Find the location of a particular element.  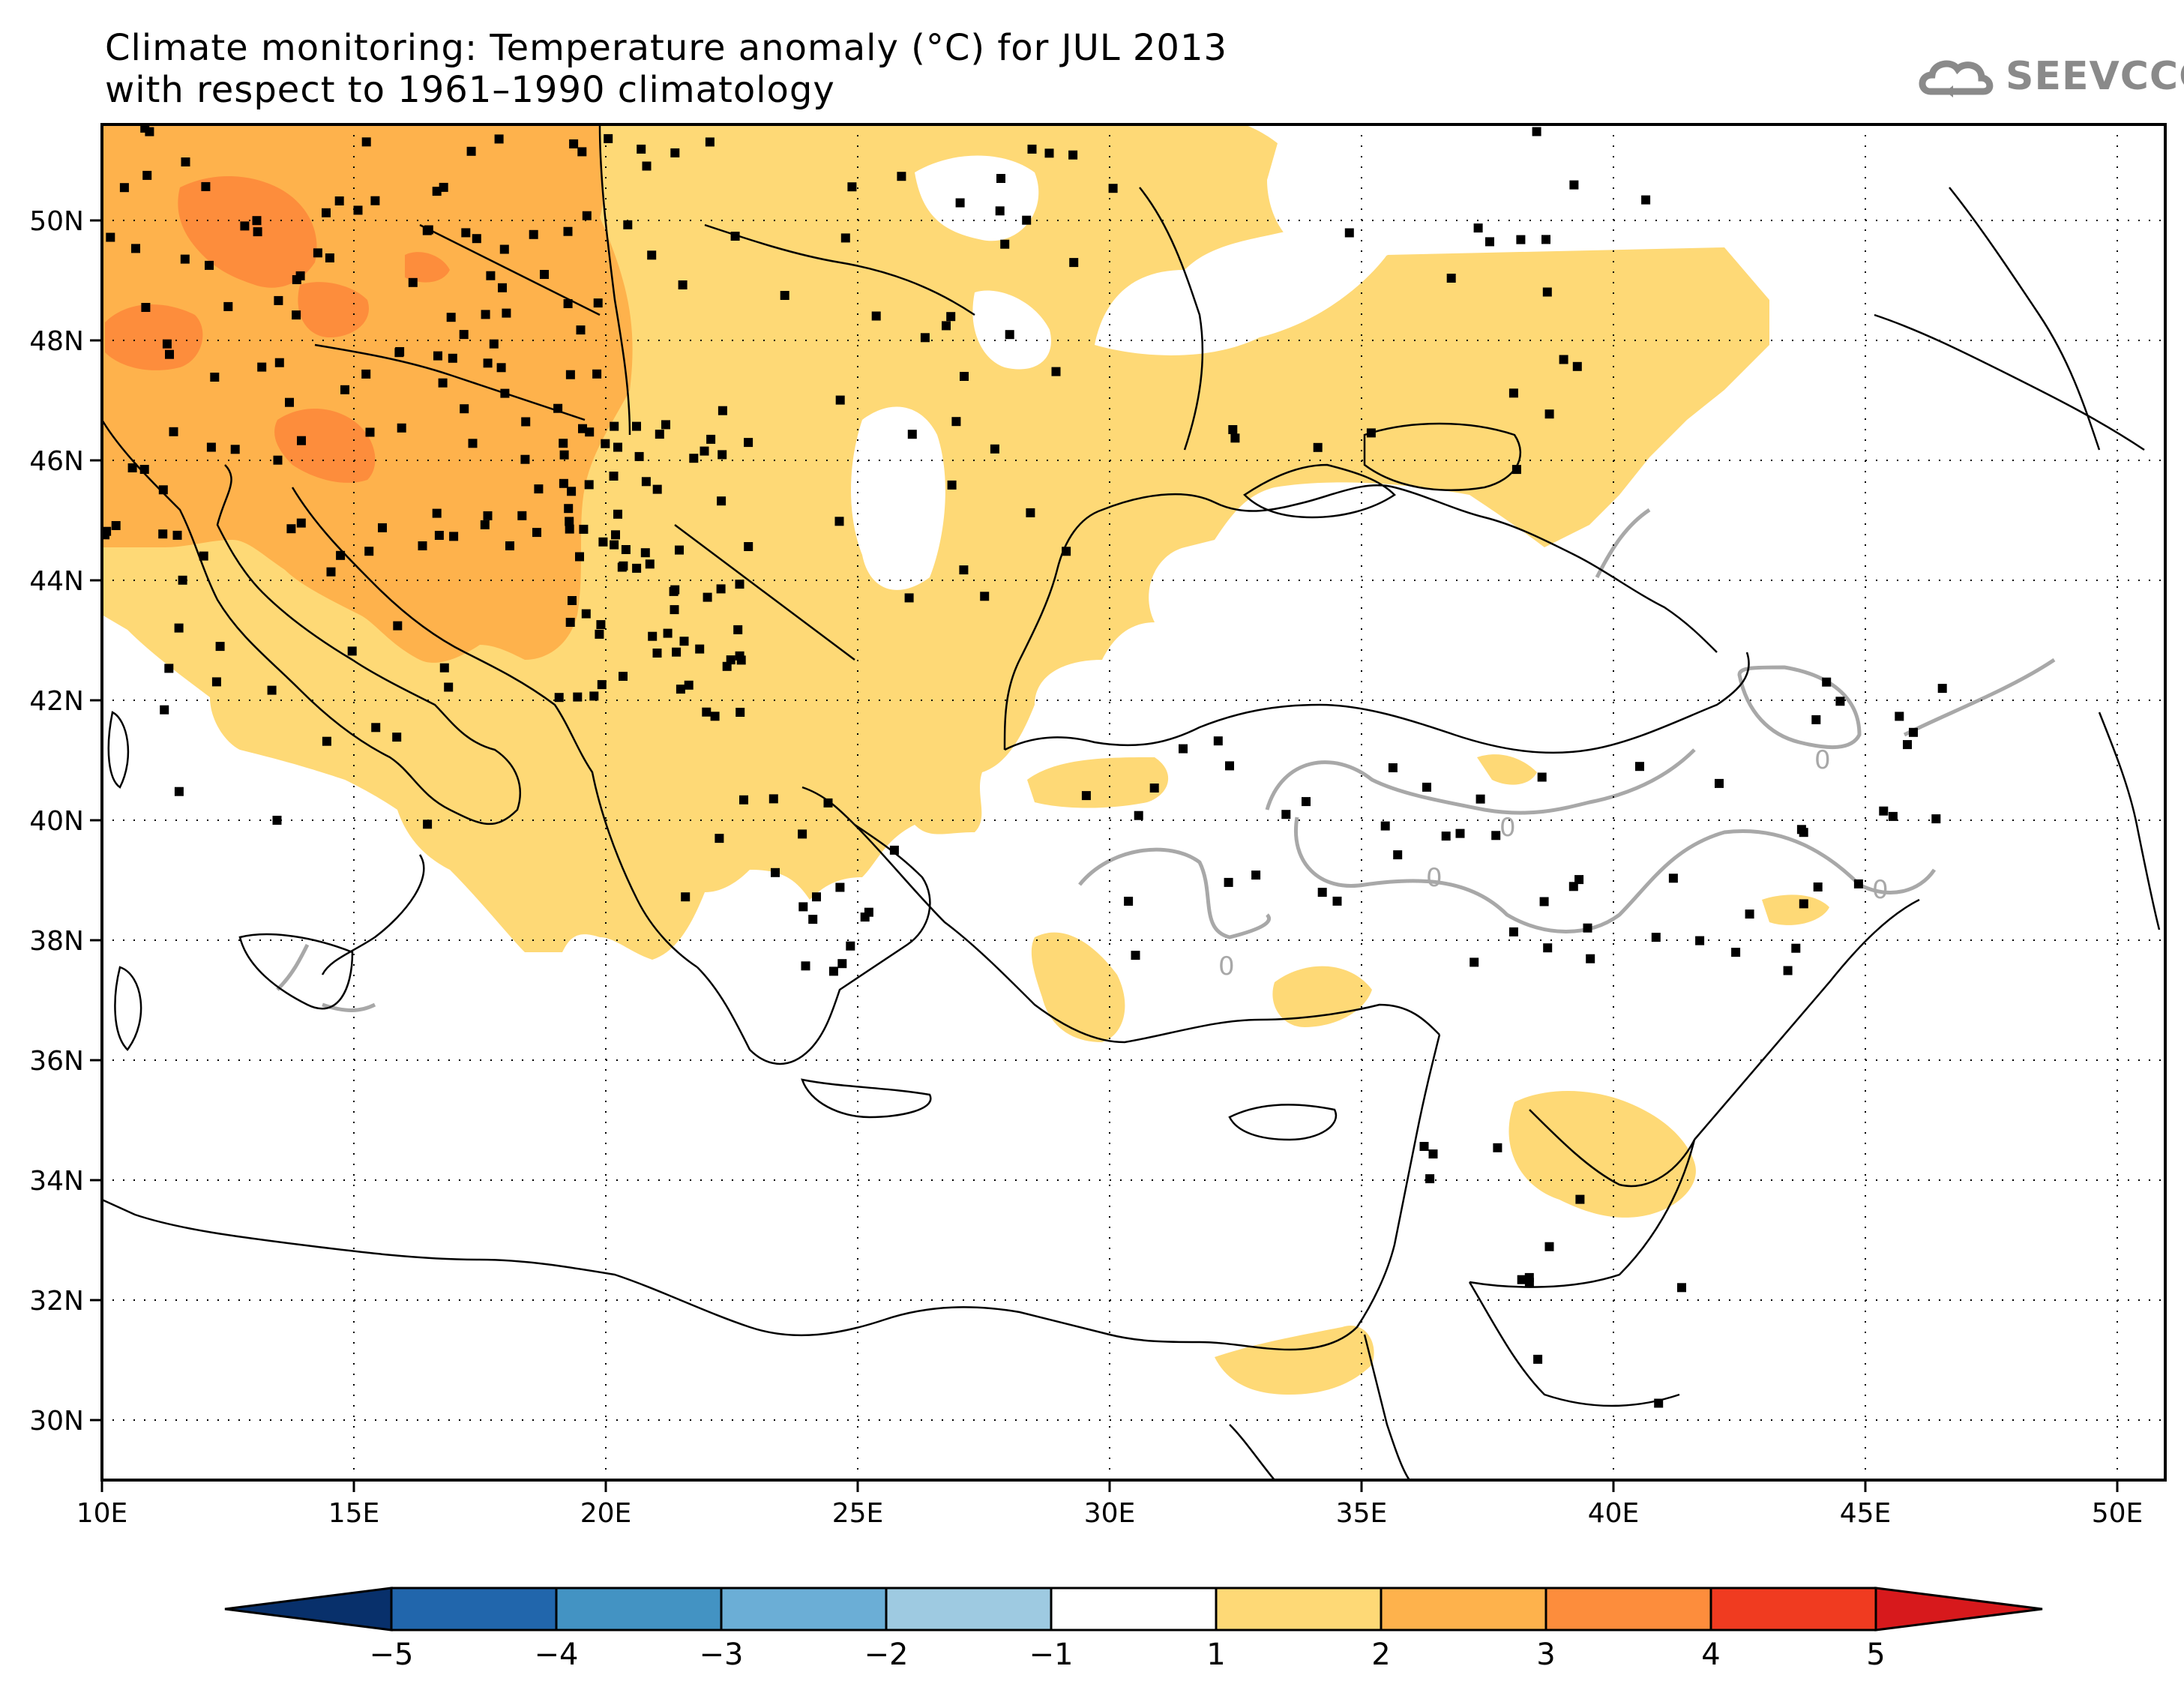

colorbar-label: −1 is located at coordinates (1051, 1655).